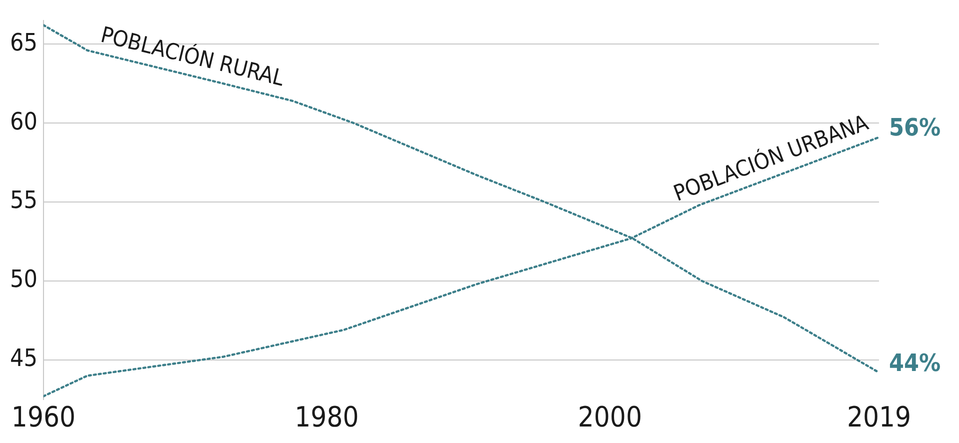  I want to click on x-tick-label: 2019, so click(879, 417).